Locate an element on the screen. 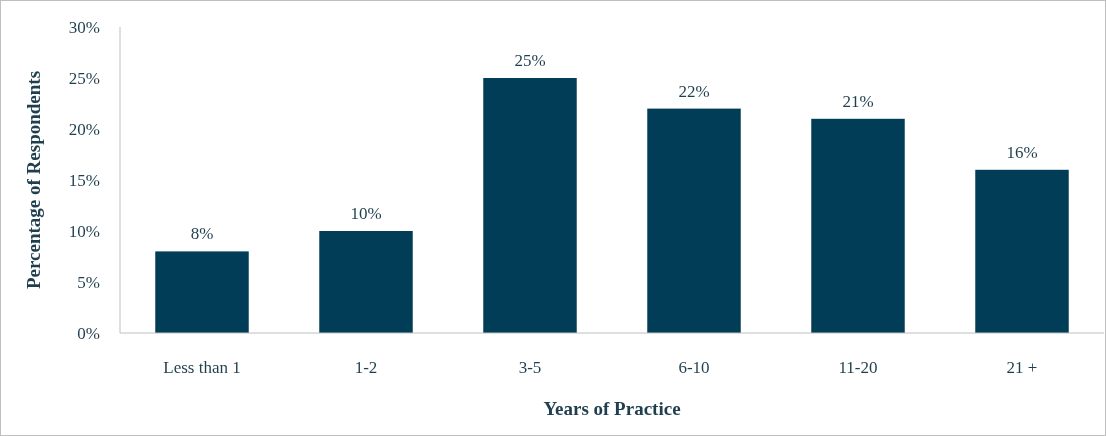  y-axis-title: Percentage of Respondents is located at coordinates (33, 180).